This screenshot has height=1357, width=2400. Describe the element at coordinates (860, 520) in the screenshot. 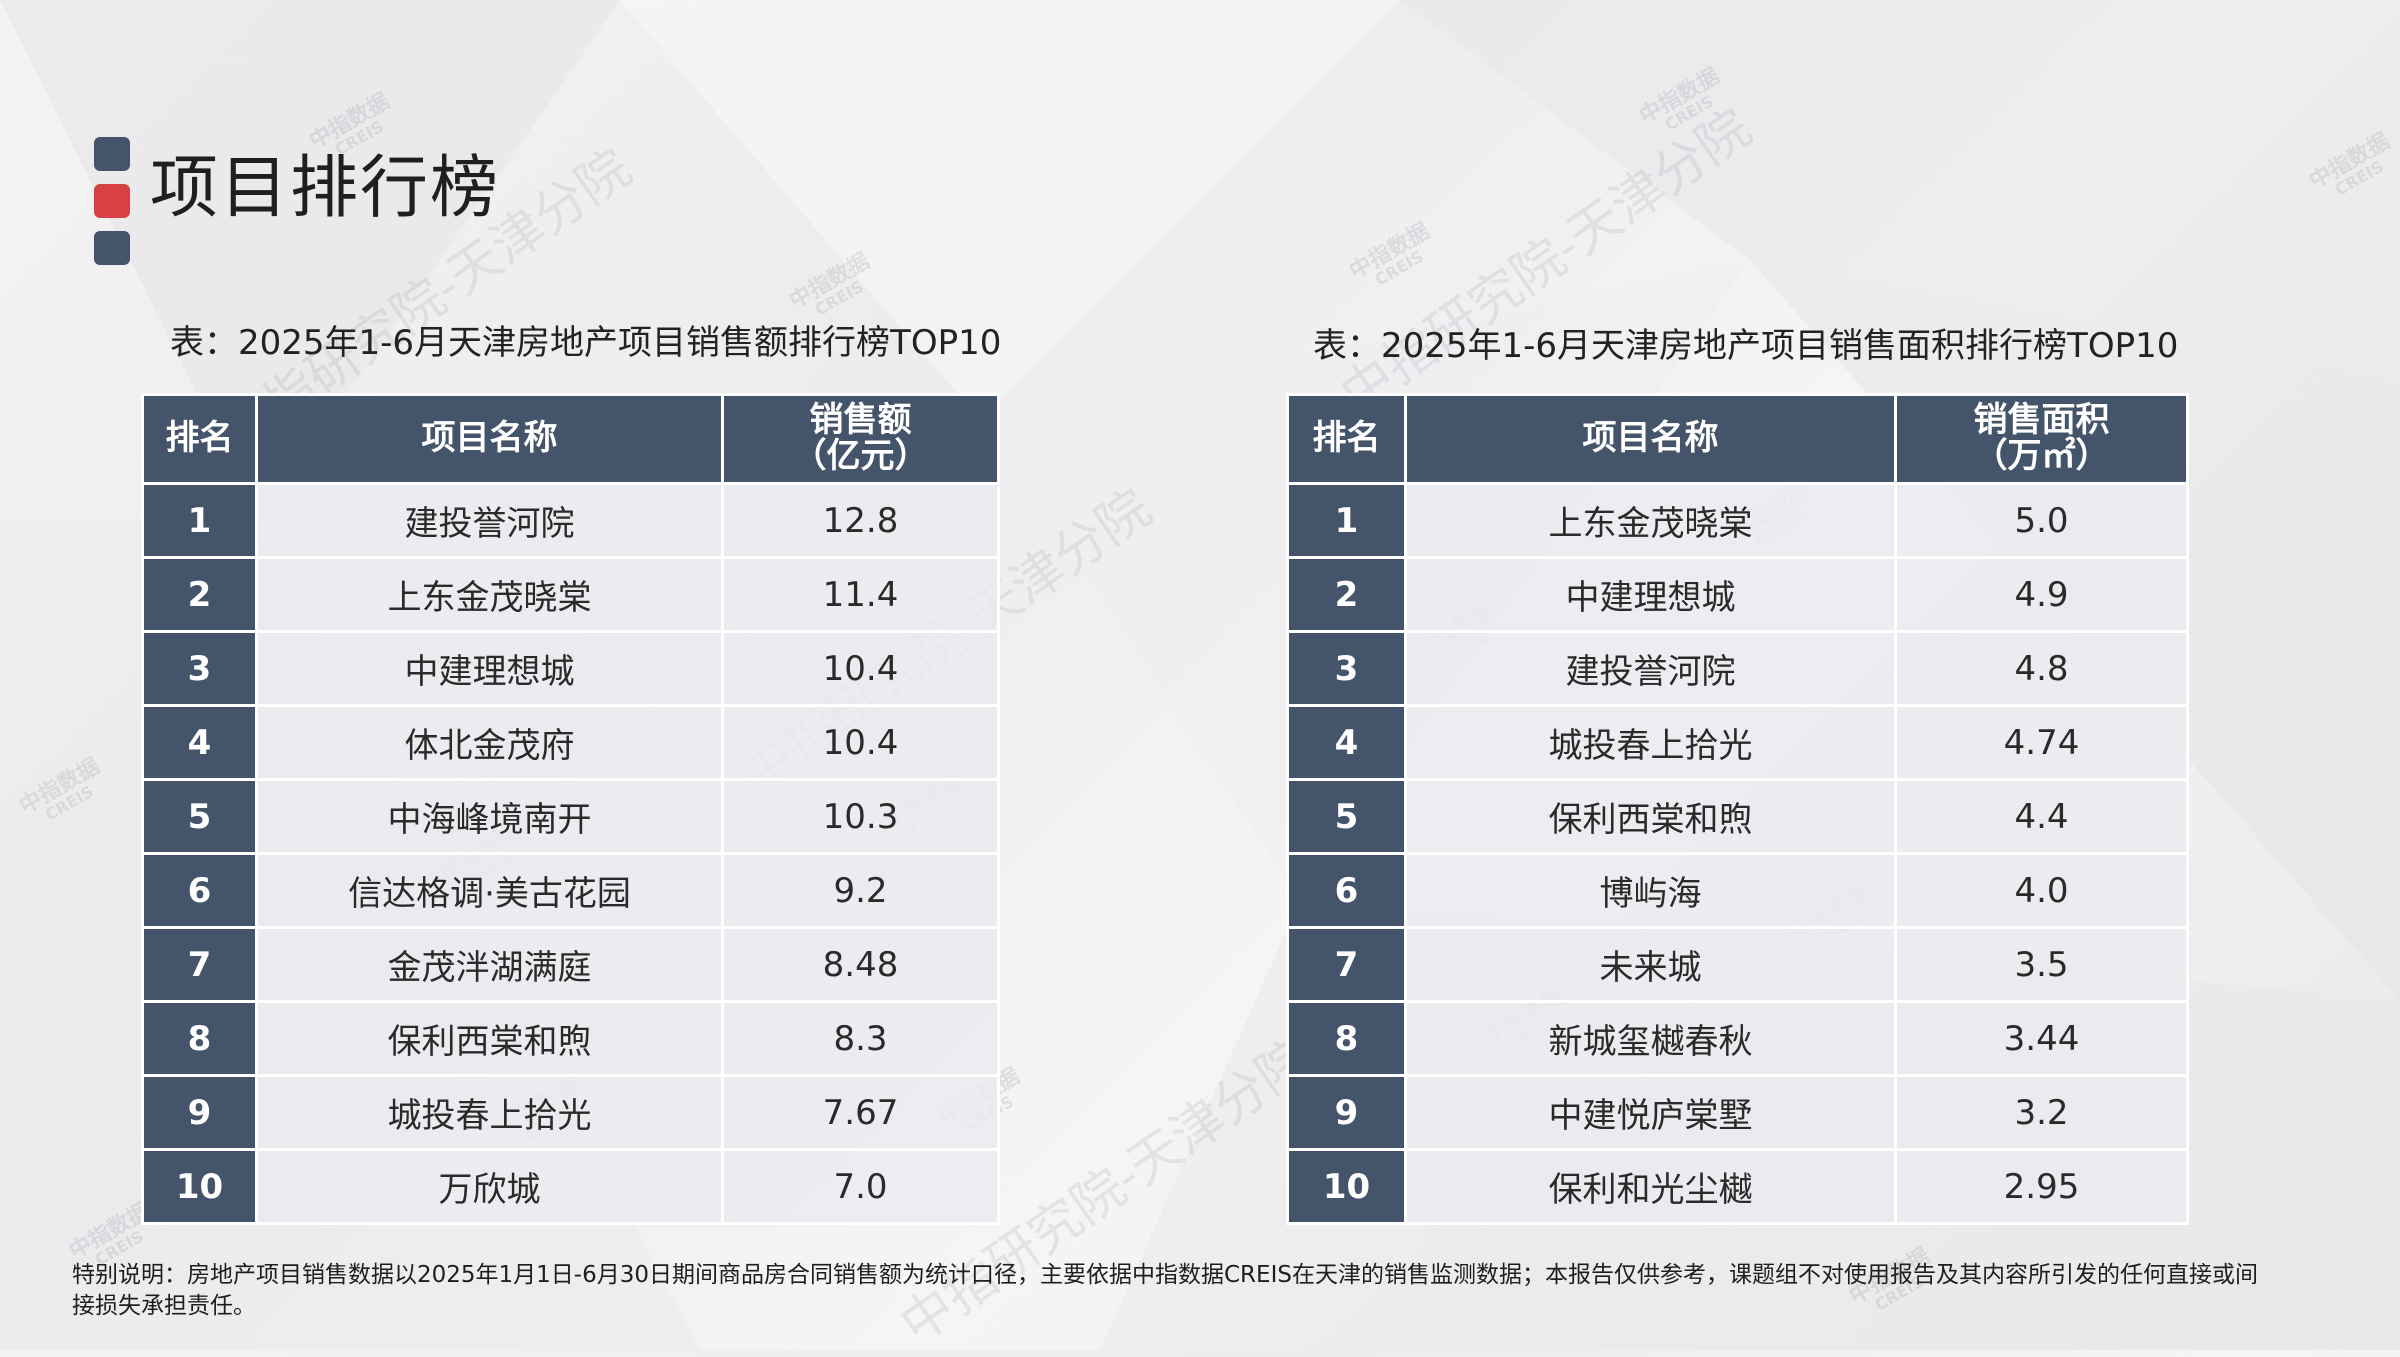

I see `value-cell: 12.8` at that location.